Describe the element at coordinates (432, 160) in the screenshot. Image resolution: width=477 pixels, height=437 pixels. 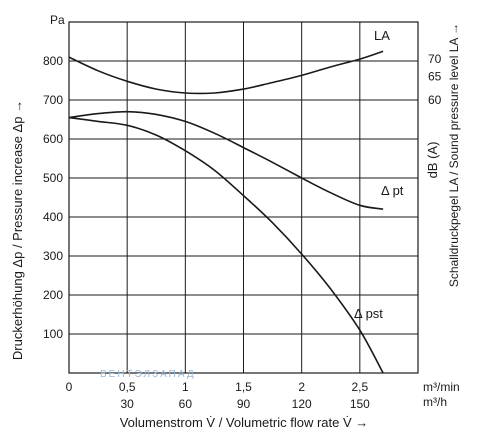
I see `y2-unit: dB (A)` at that location.